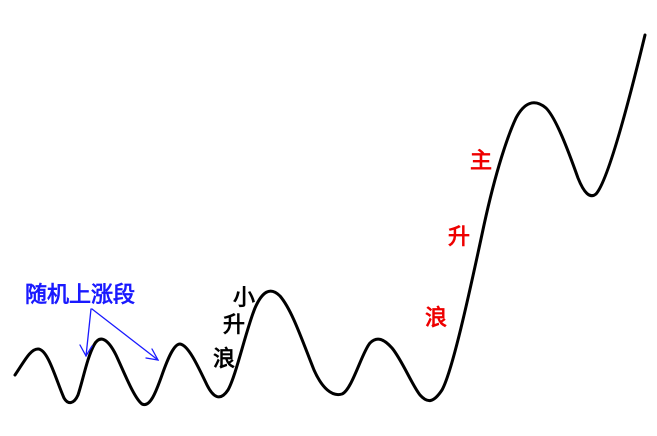 Image resolution: width=657 pixels, height=436 pixels. I want to click on arrow-line-left, so click(88, 332).